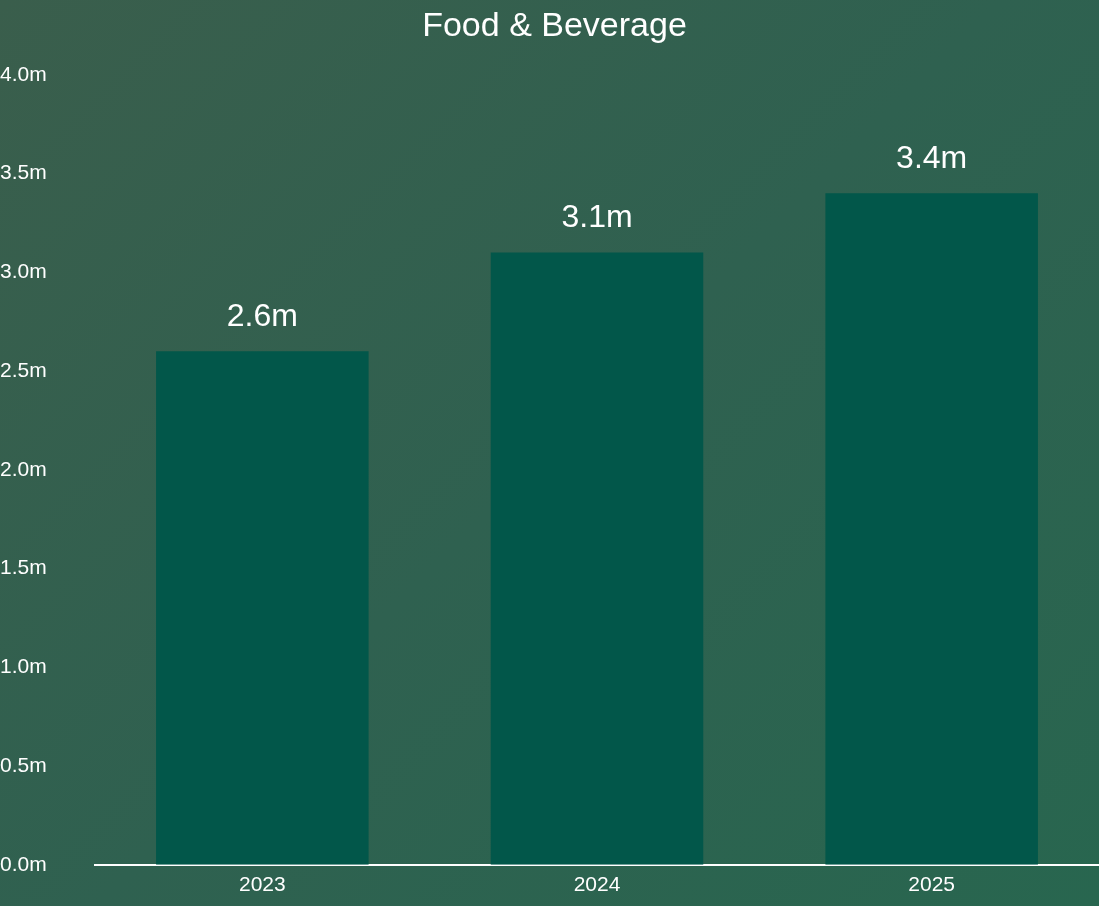  What do you see at coordinates (932, 884) in the screenshot?
I see `x-tick-label: 2025` at bounding box center [932, 884].